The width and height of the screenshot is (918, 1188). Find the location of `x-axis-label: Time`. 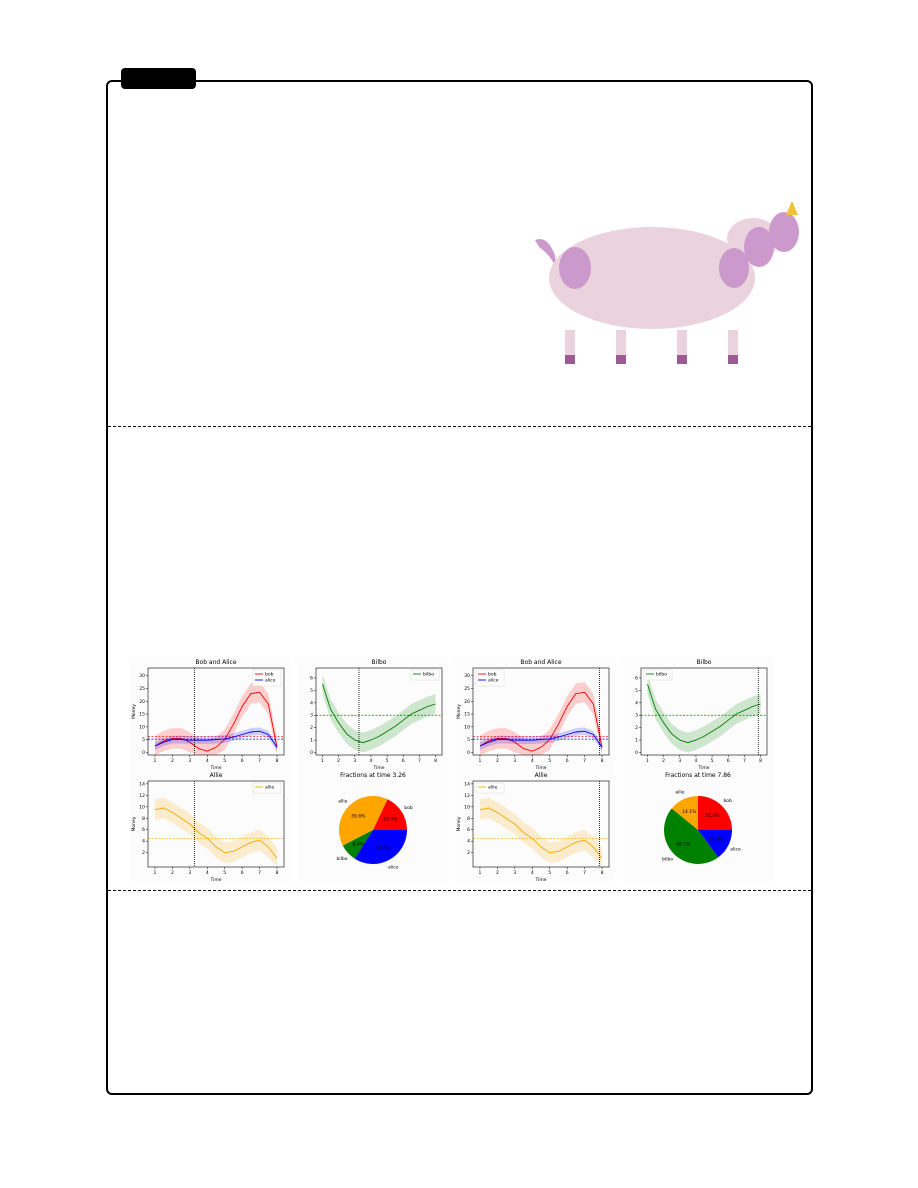

x-axis-label: Time is located at coordinates (703, 767).